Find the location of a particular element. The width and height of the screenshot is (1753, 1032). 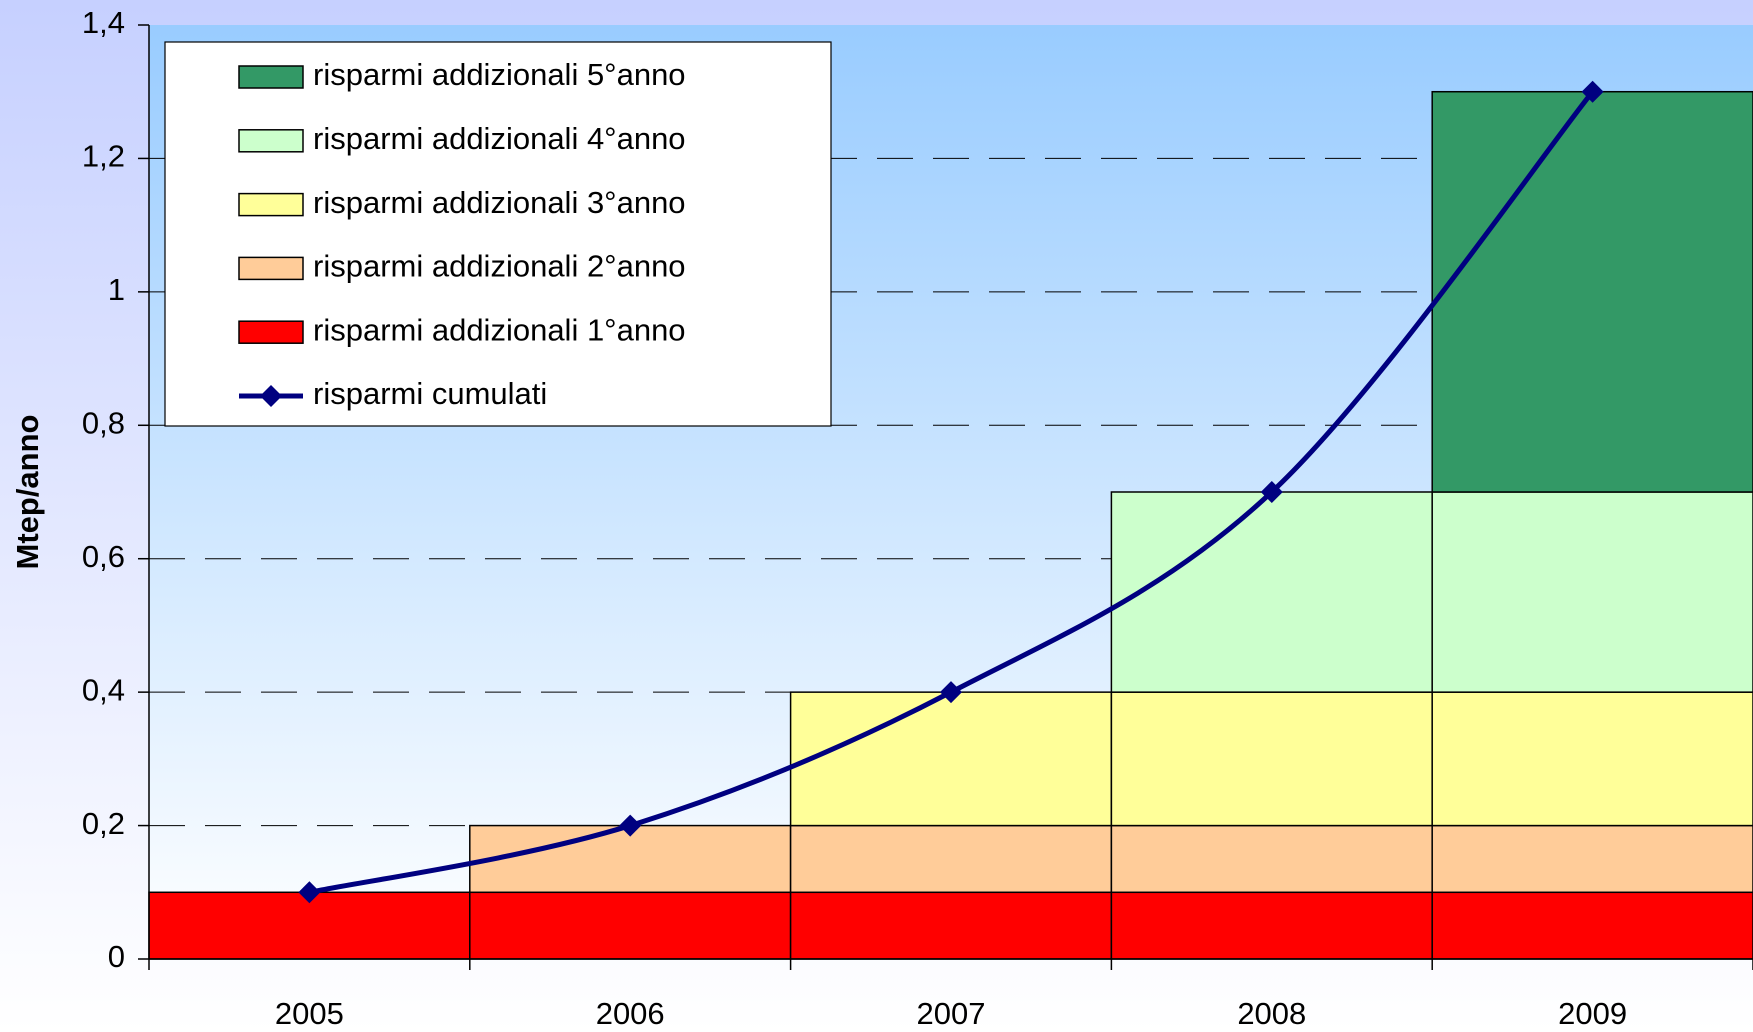

y-tick-label: 0,6 is located at coordinates (103, 556).